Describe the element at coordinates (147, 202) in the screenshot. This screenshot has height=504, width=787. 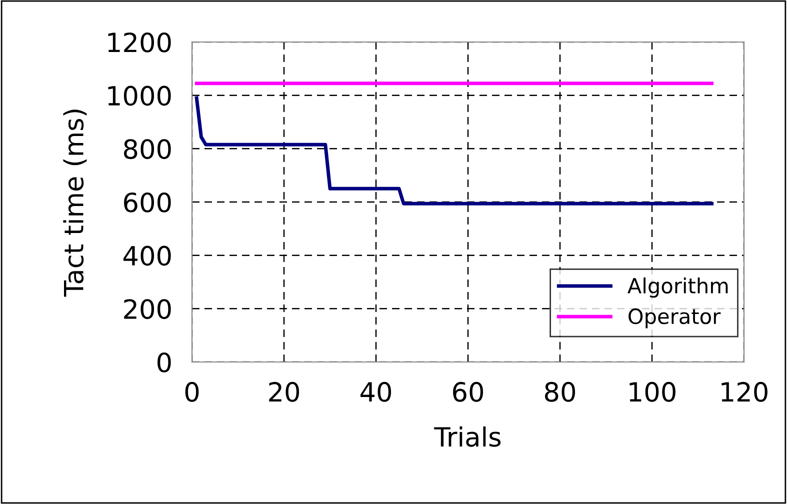
I see `y-tick-label: 600` at that location.